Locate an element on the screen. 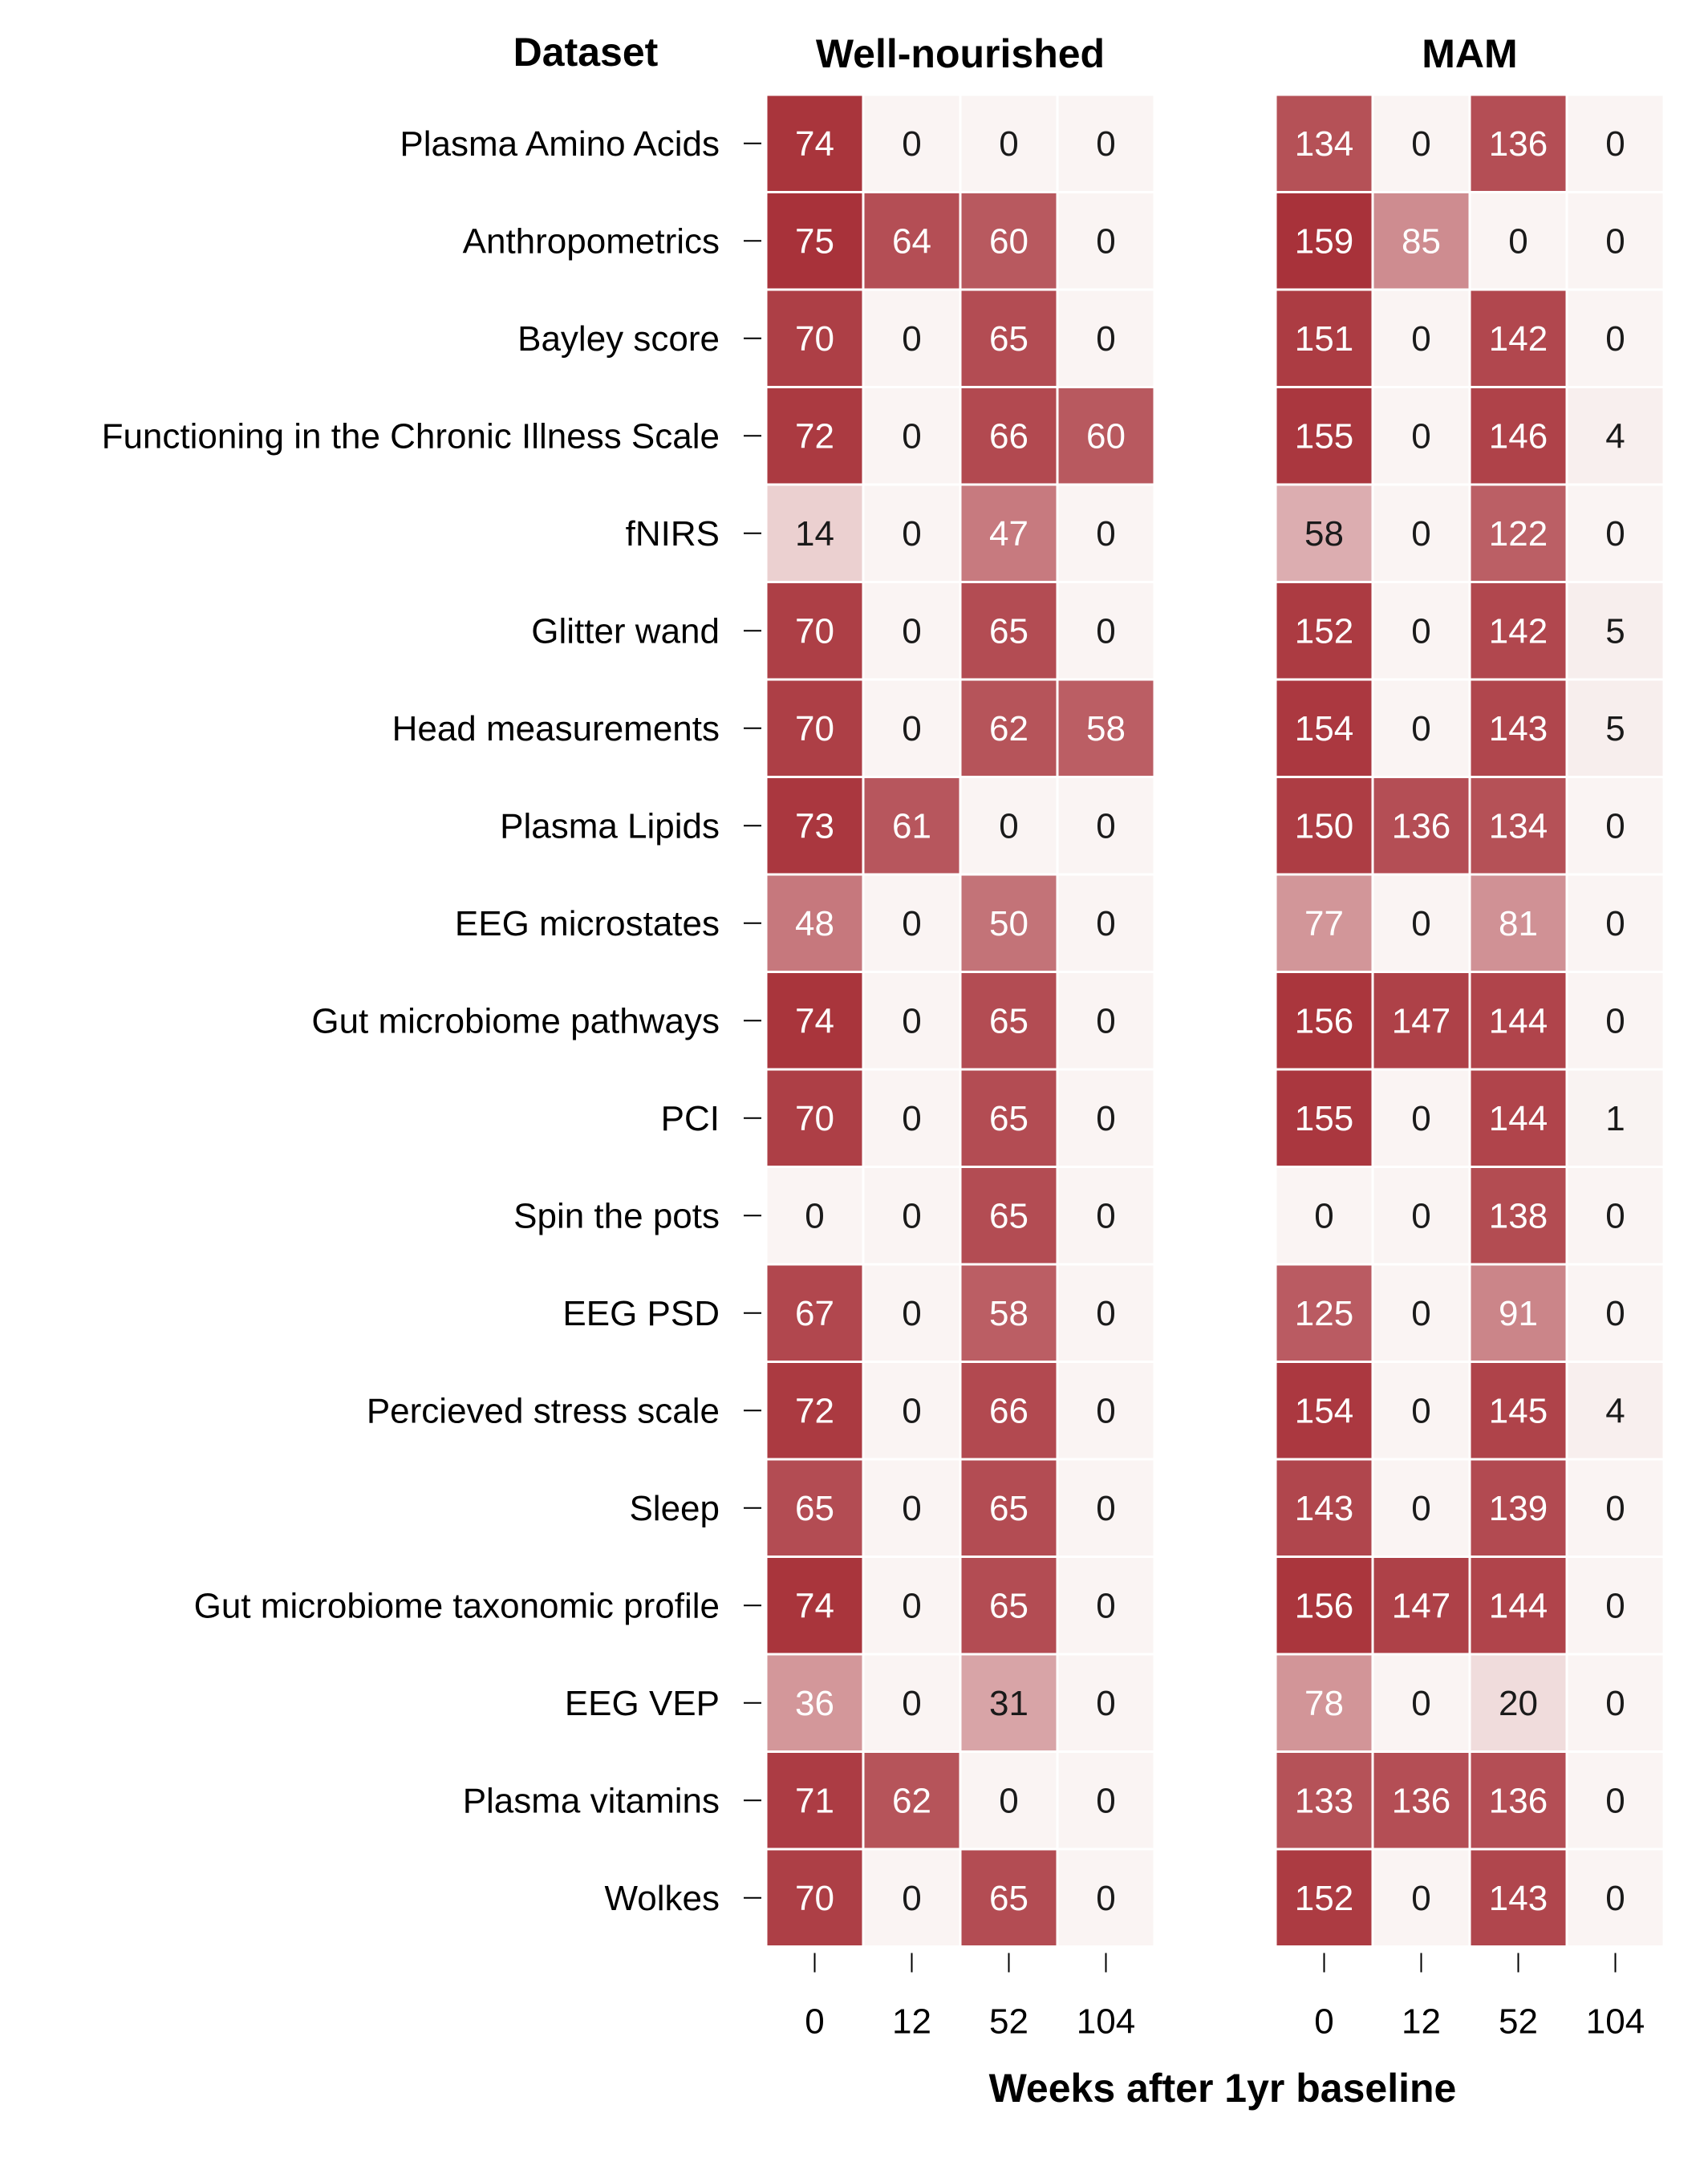 The width and height of the screenshot is (1708, 2166). panel-title: MAM is located at coordinates (1470, 53).